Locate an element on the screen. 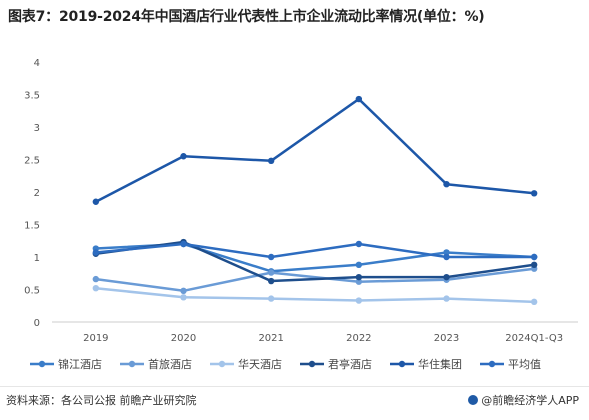 This screenshot has height=420, width=589. x-tick-label: 2022 is located at coordinates (358, 338).